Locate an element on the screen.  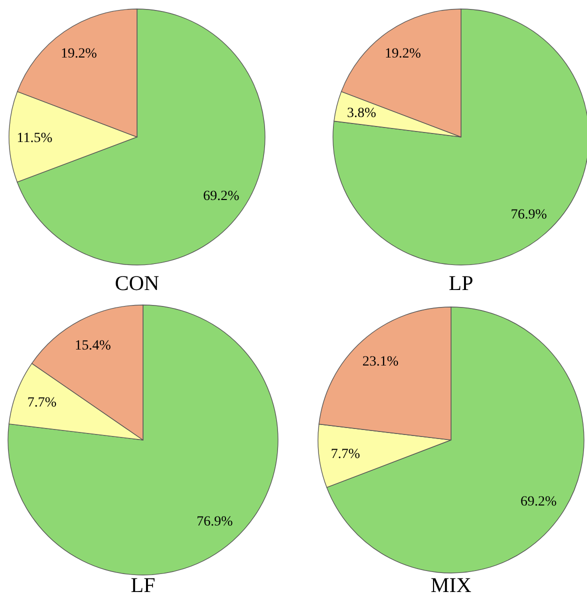
data-label: 23.1% is located at coordinates (380, 362).